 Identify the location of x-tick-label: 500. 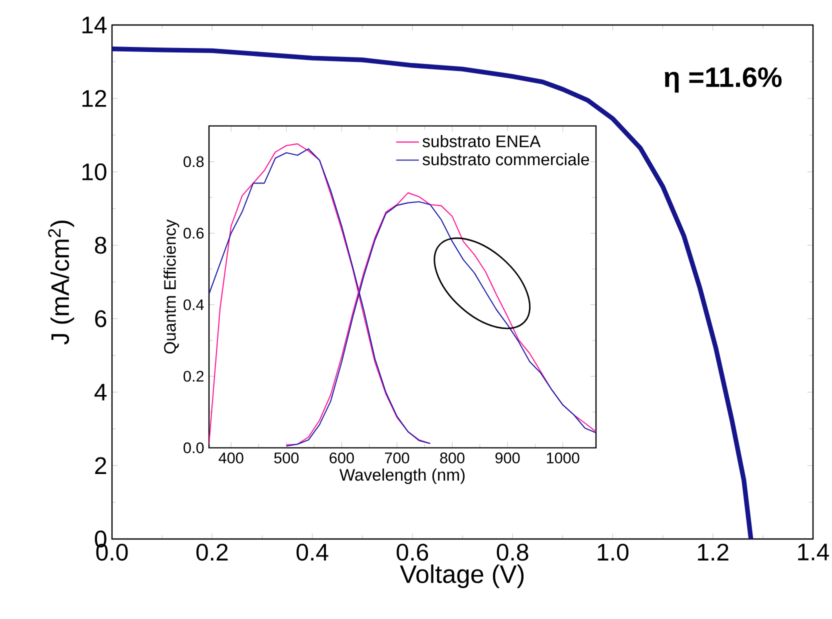
(286, 458).